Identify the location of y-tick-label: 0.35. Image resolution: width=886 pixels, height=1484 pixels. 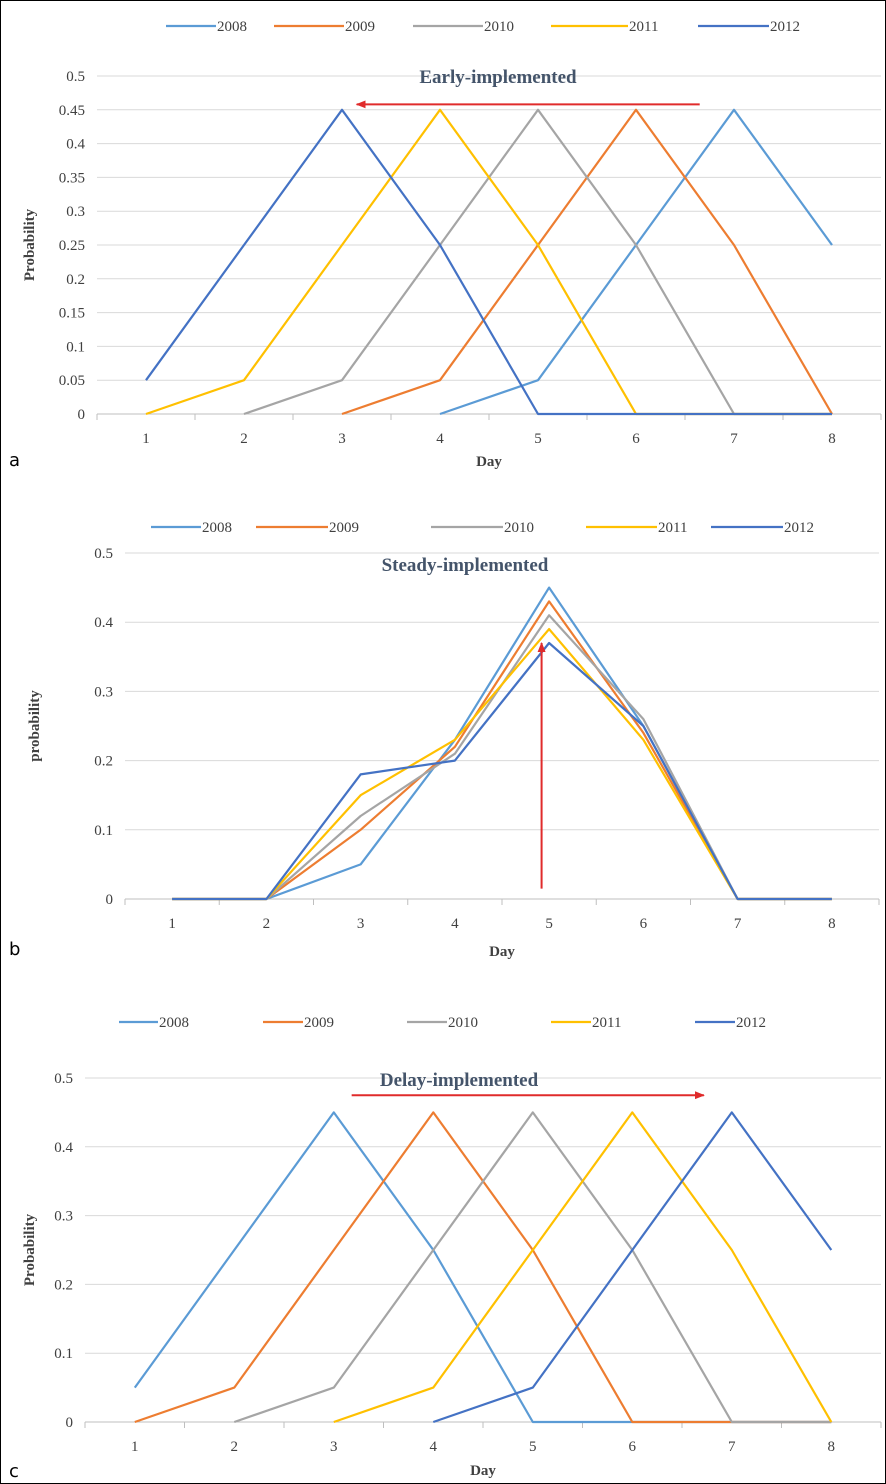
(72, 178).